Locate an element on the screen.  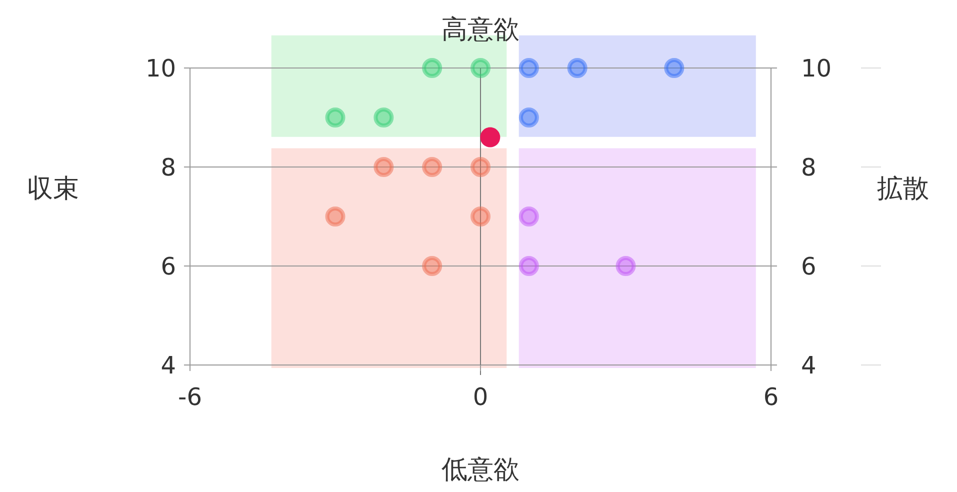
y2-tick-label: 4 is located at coordinates (808, 365).